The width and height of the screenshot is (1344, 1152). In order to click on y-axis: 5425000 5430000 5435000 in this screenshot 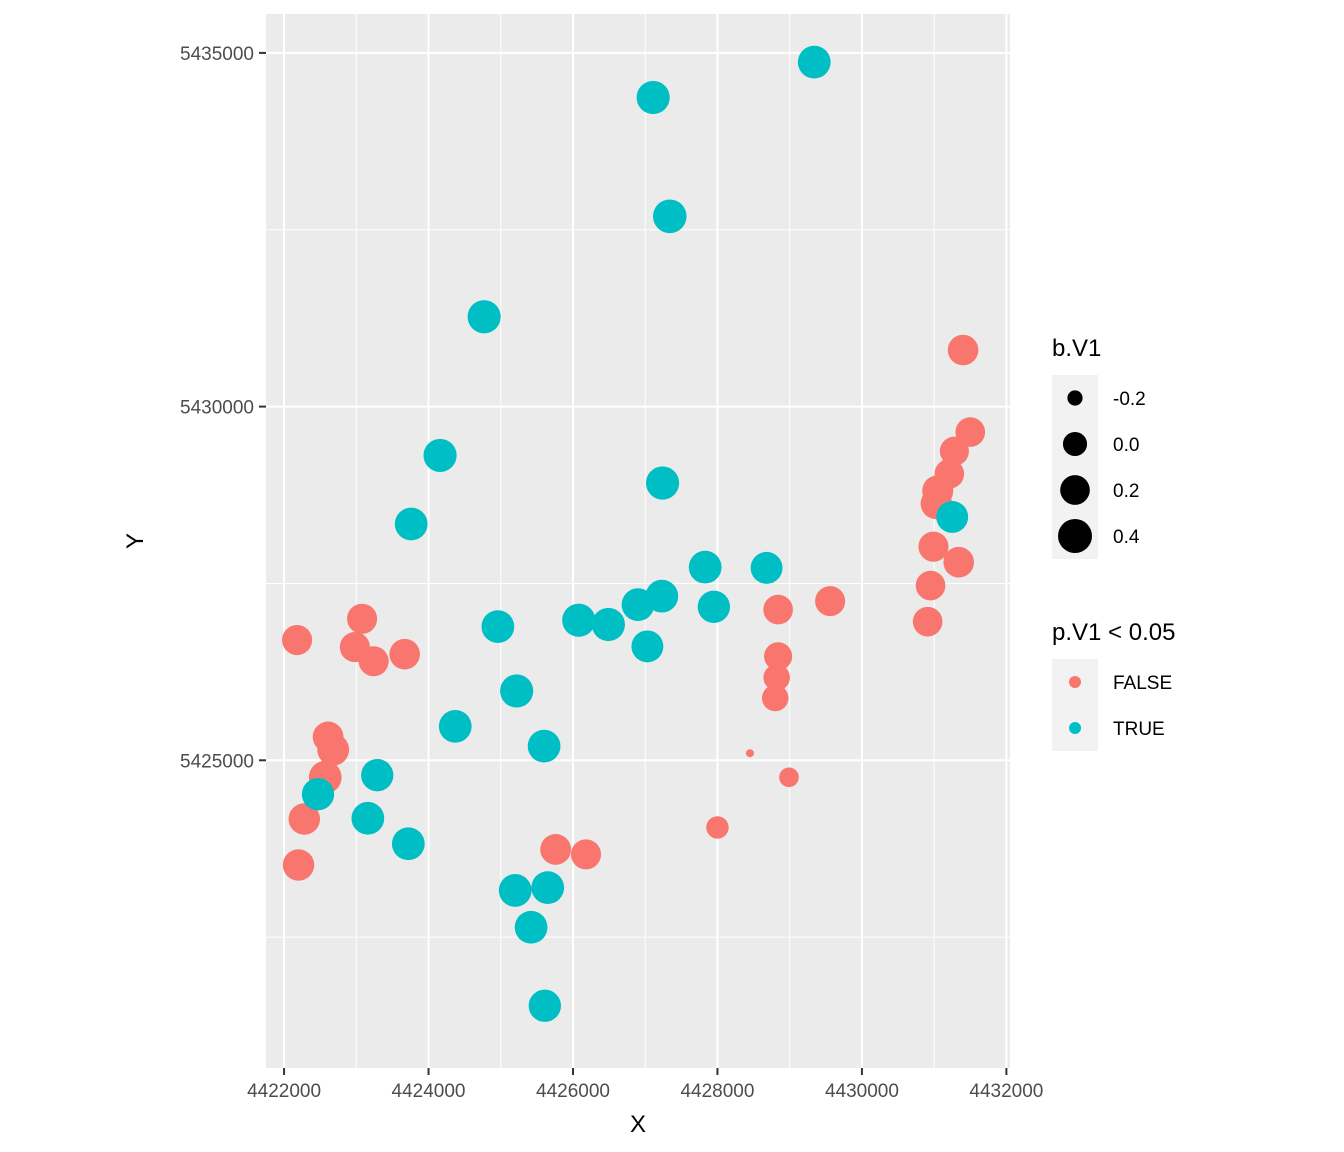, I will do `click(223, 408)`.